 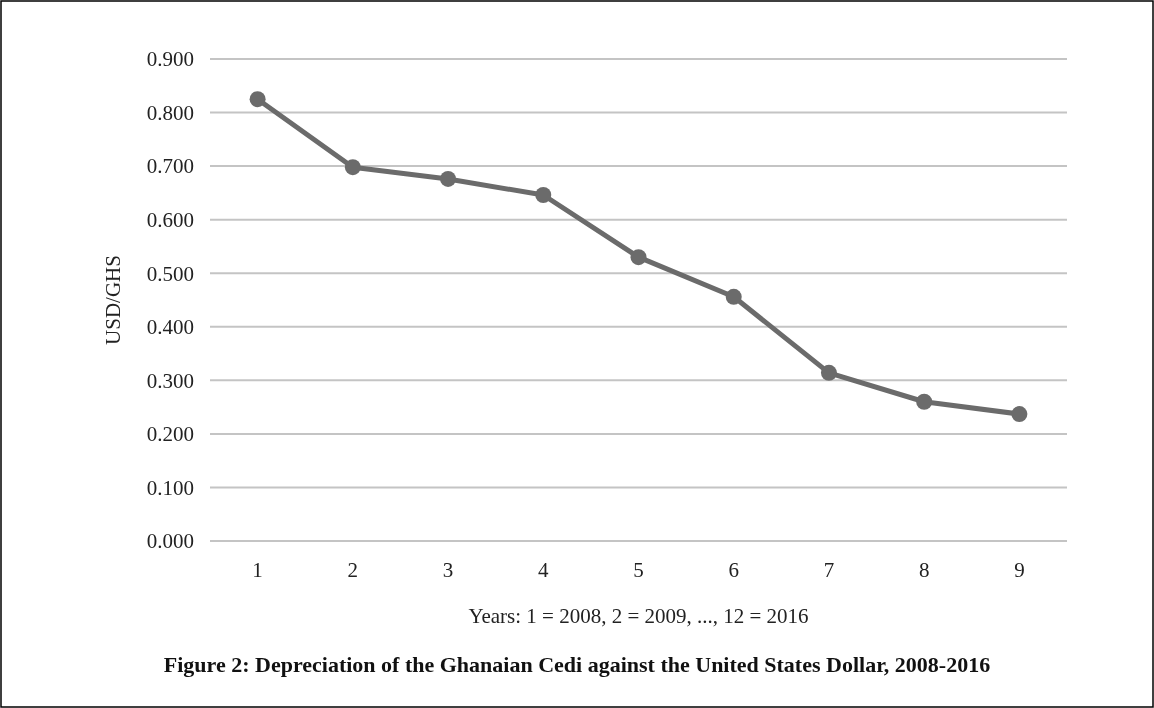 I want to click on x-tick-label: 4, so click(x=544, y=570).